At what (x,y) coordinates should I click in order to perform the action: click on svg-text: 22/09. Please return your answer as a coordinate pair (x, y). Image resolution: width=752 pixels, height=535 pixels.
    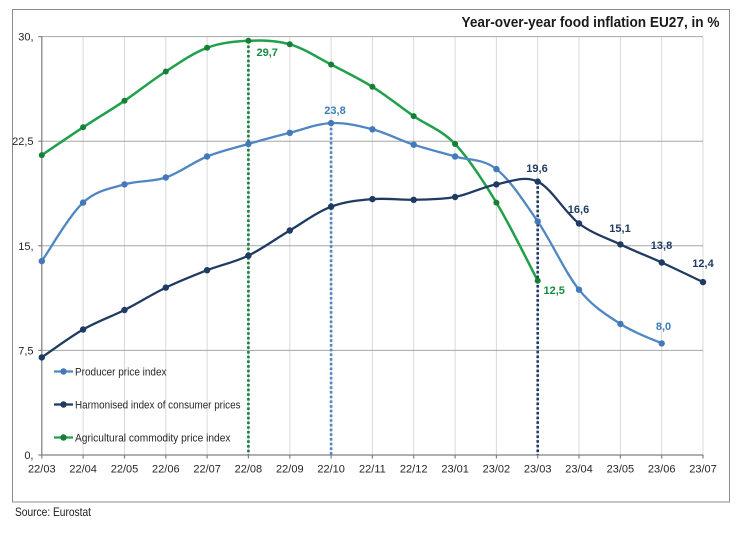
    Looking at the image, I should click on (290, 470).